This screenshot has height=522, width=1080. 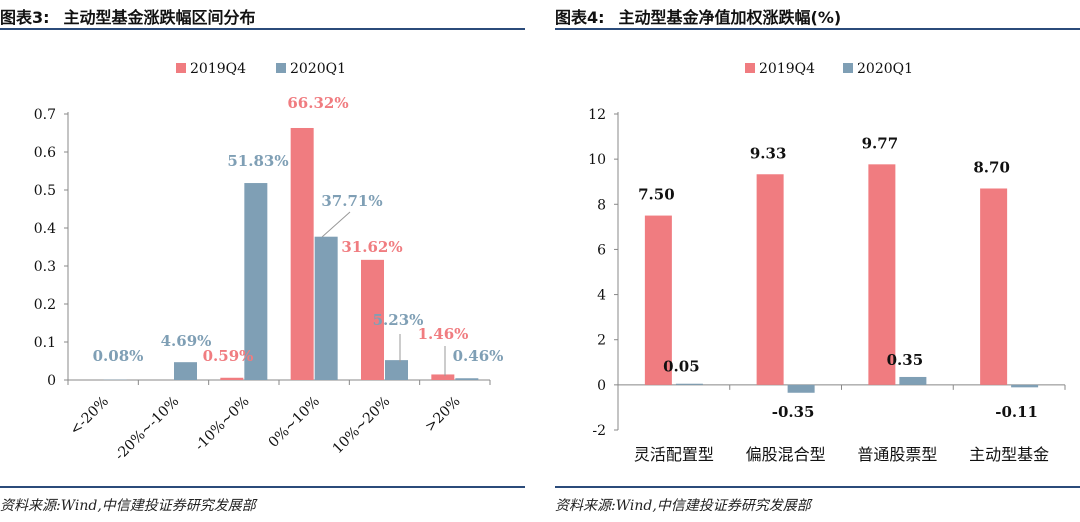 What do you see at coordinates (262, 29) in the screenshot?
I see `left-top-rule` at bounding box center [262, 29].